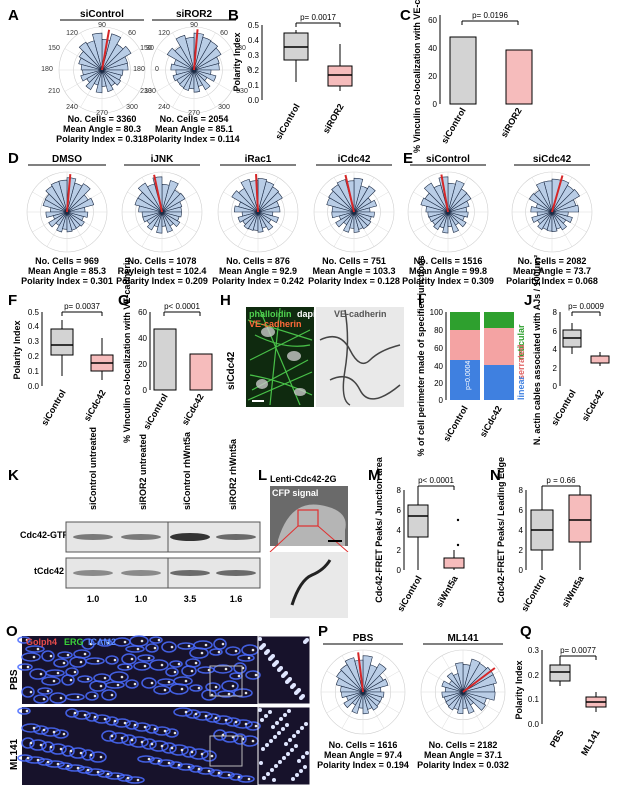 This screenshot has height=791, width=617. I want to click on rose-stat: No. Cells = 751, so click(354, 261).